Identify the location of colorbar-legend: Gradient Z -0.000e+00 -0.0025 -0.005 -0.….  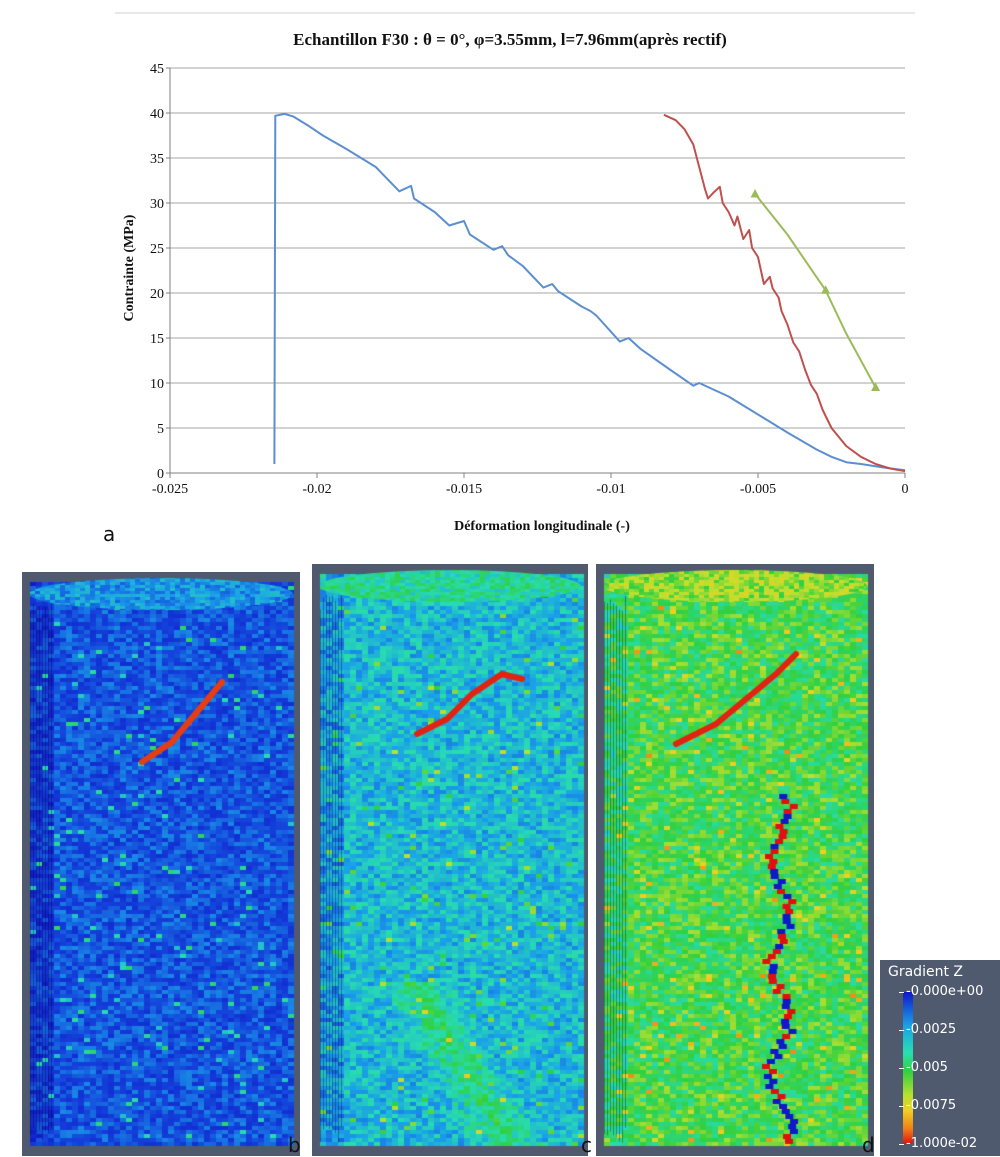
(940, 1058).